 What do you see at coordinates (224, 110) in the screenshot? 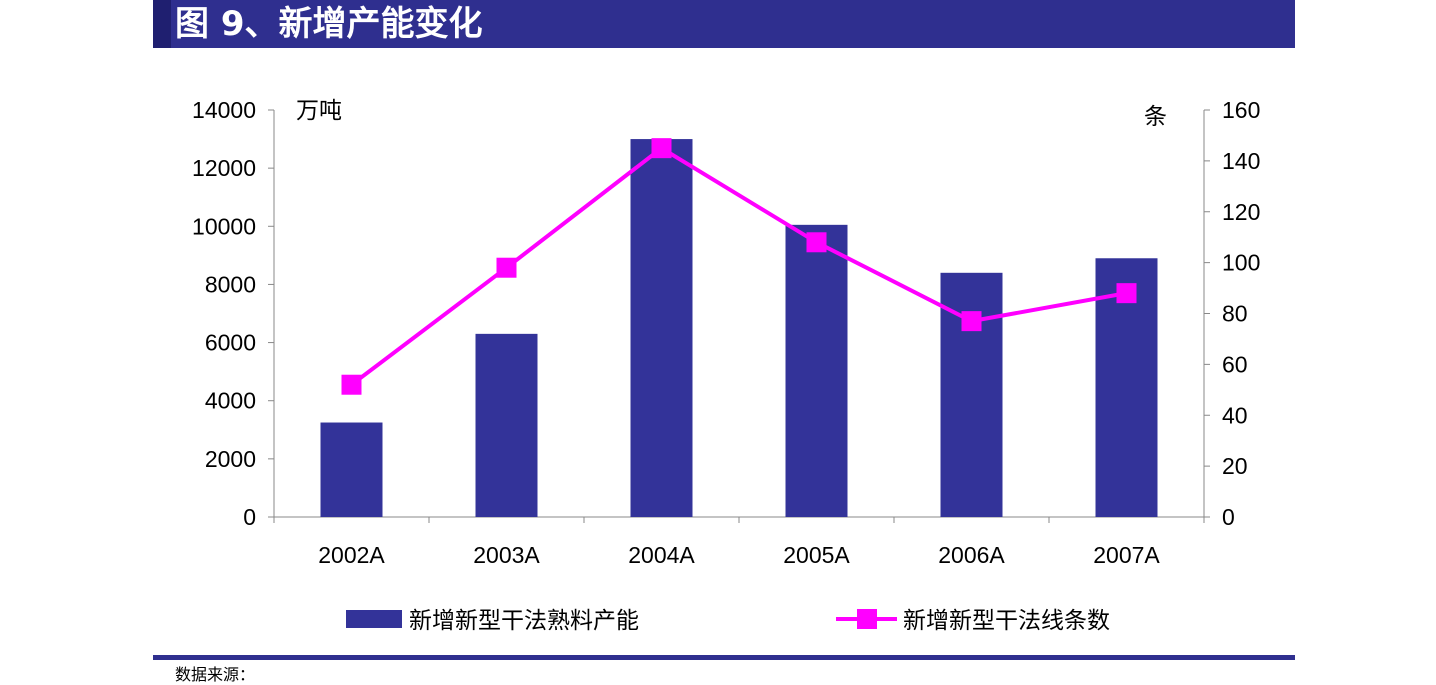
I see `left-axis-tick-label: 14000` at bounding box center [224, 110].